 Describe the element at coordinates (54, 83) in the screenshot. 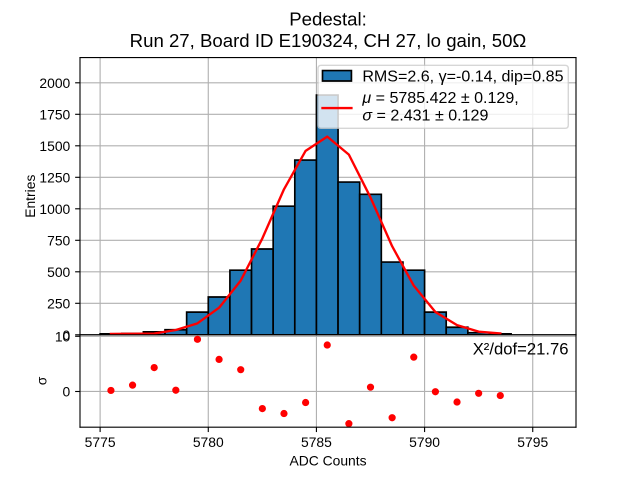

I see `svg-text: 2000` at that location.